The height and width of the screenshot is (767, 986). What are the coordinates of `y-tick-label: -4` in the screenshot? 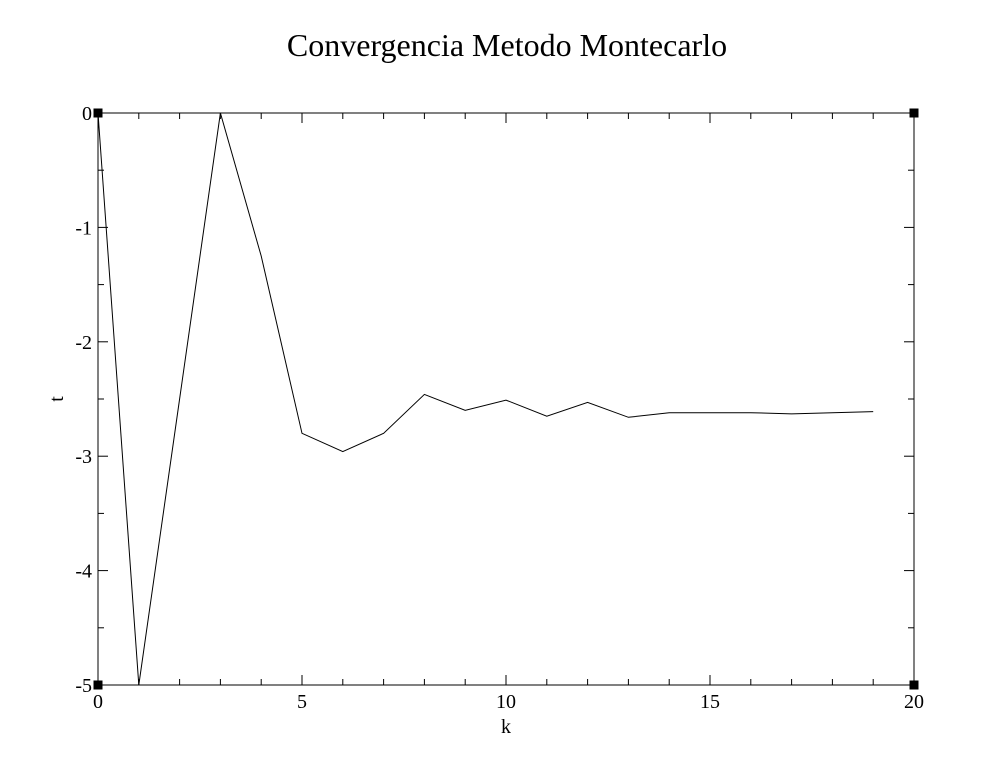 It's located at (83, 572).